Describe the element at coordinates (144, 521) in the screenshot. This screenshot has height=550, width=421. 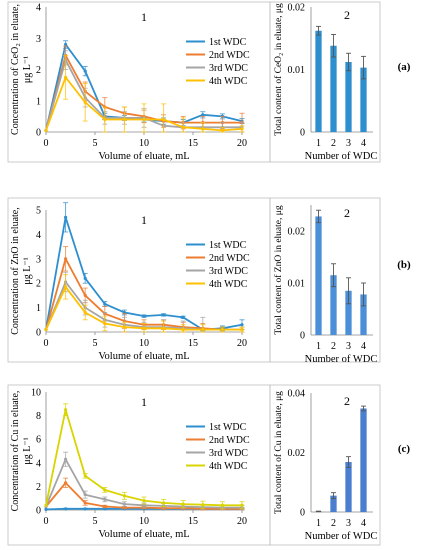
I see `x-tick-label: 10` at that location.